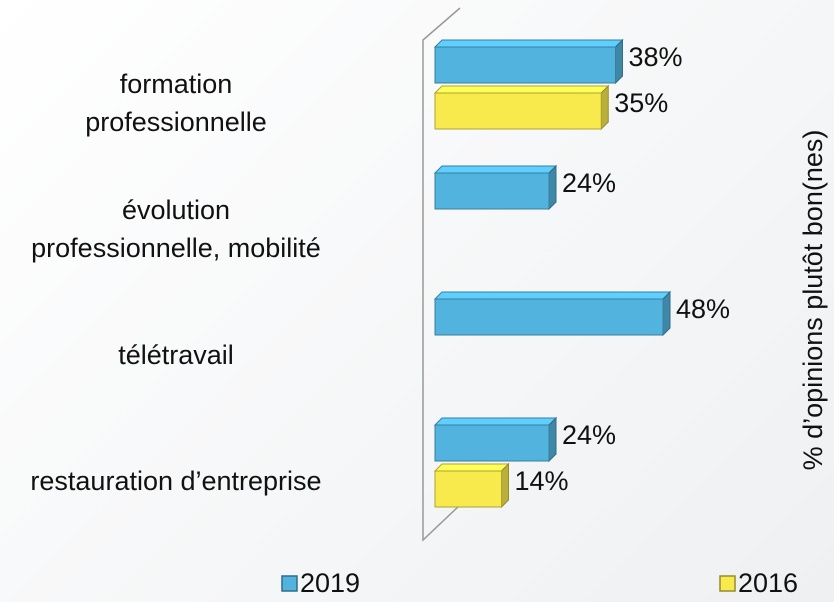 The height and width of the screenshot is (602, 834). I want to click on legend-label: 2019, so click(330, 583).